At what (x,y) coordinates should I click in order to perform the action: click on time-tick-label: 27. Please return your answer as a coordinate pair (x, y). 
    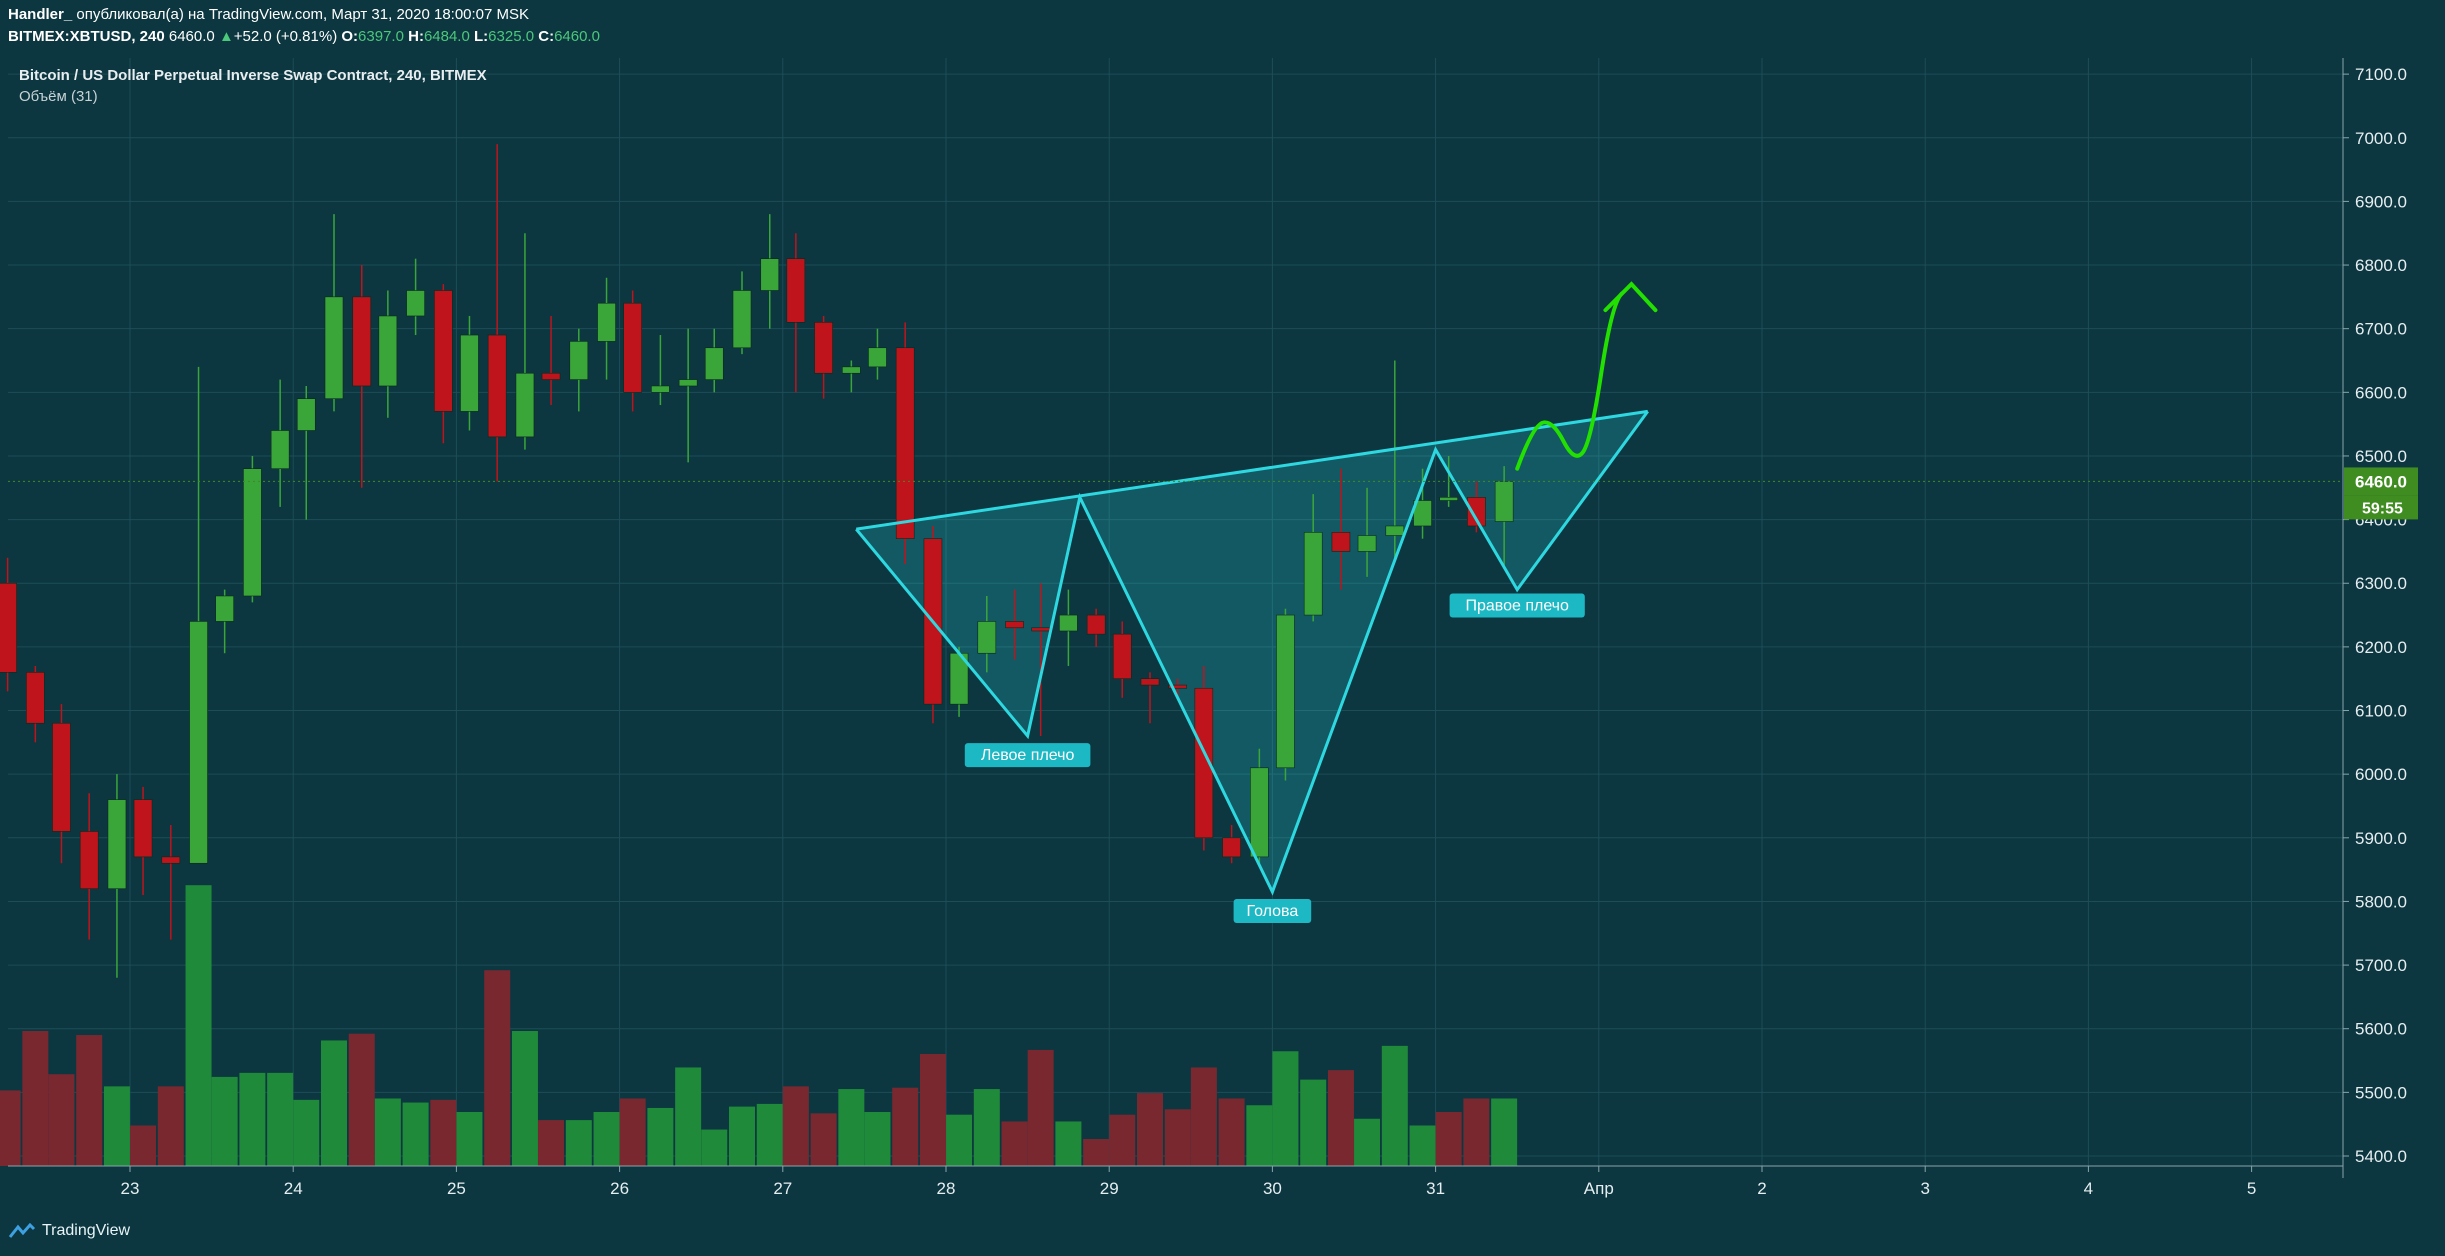
    Looking at the image, I should click on (782, 1188).